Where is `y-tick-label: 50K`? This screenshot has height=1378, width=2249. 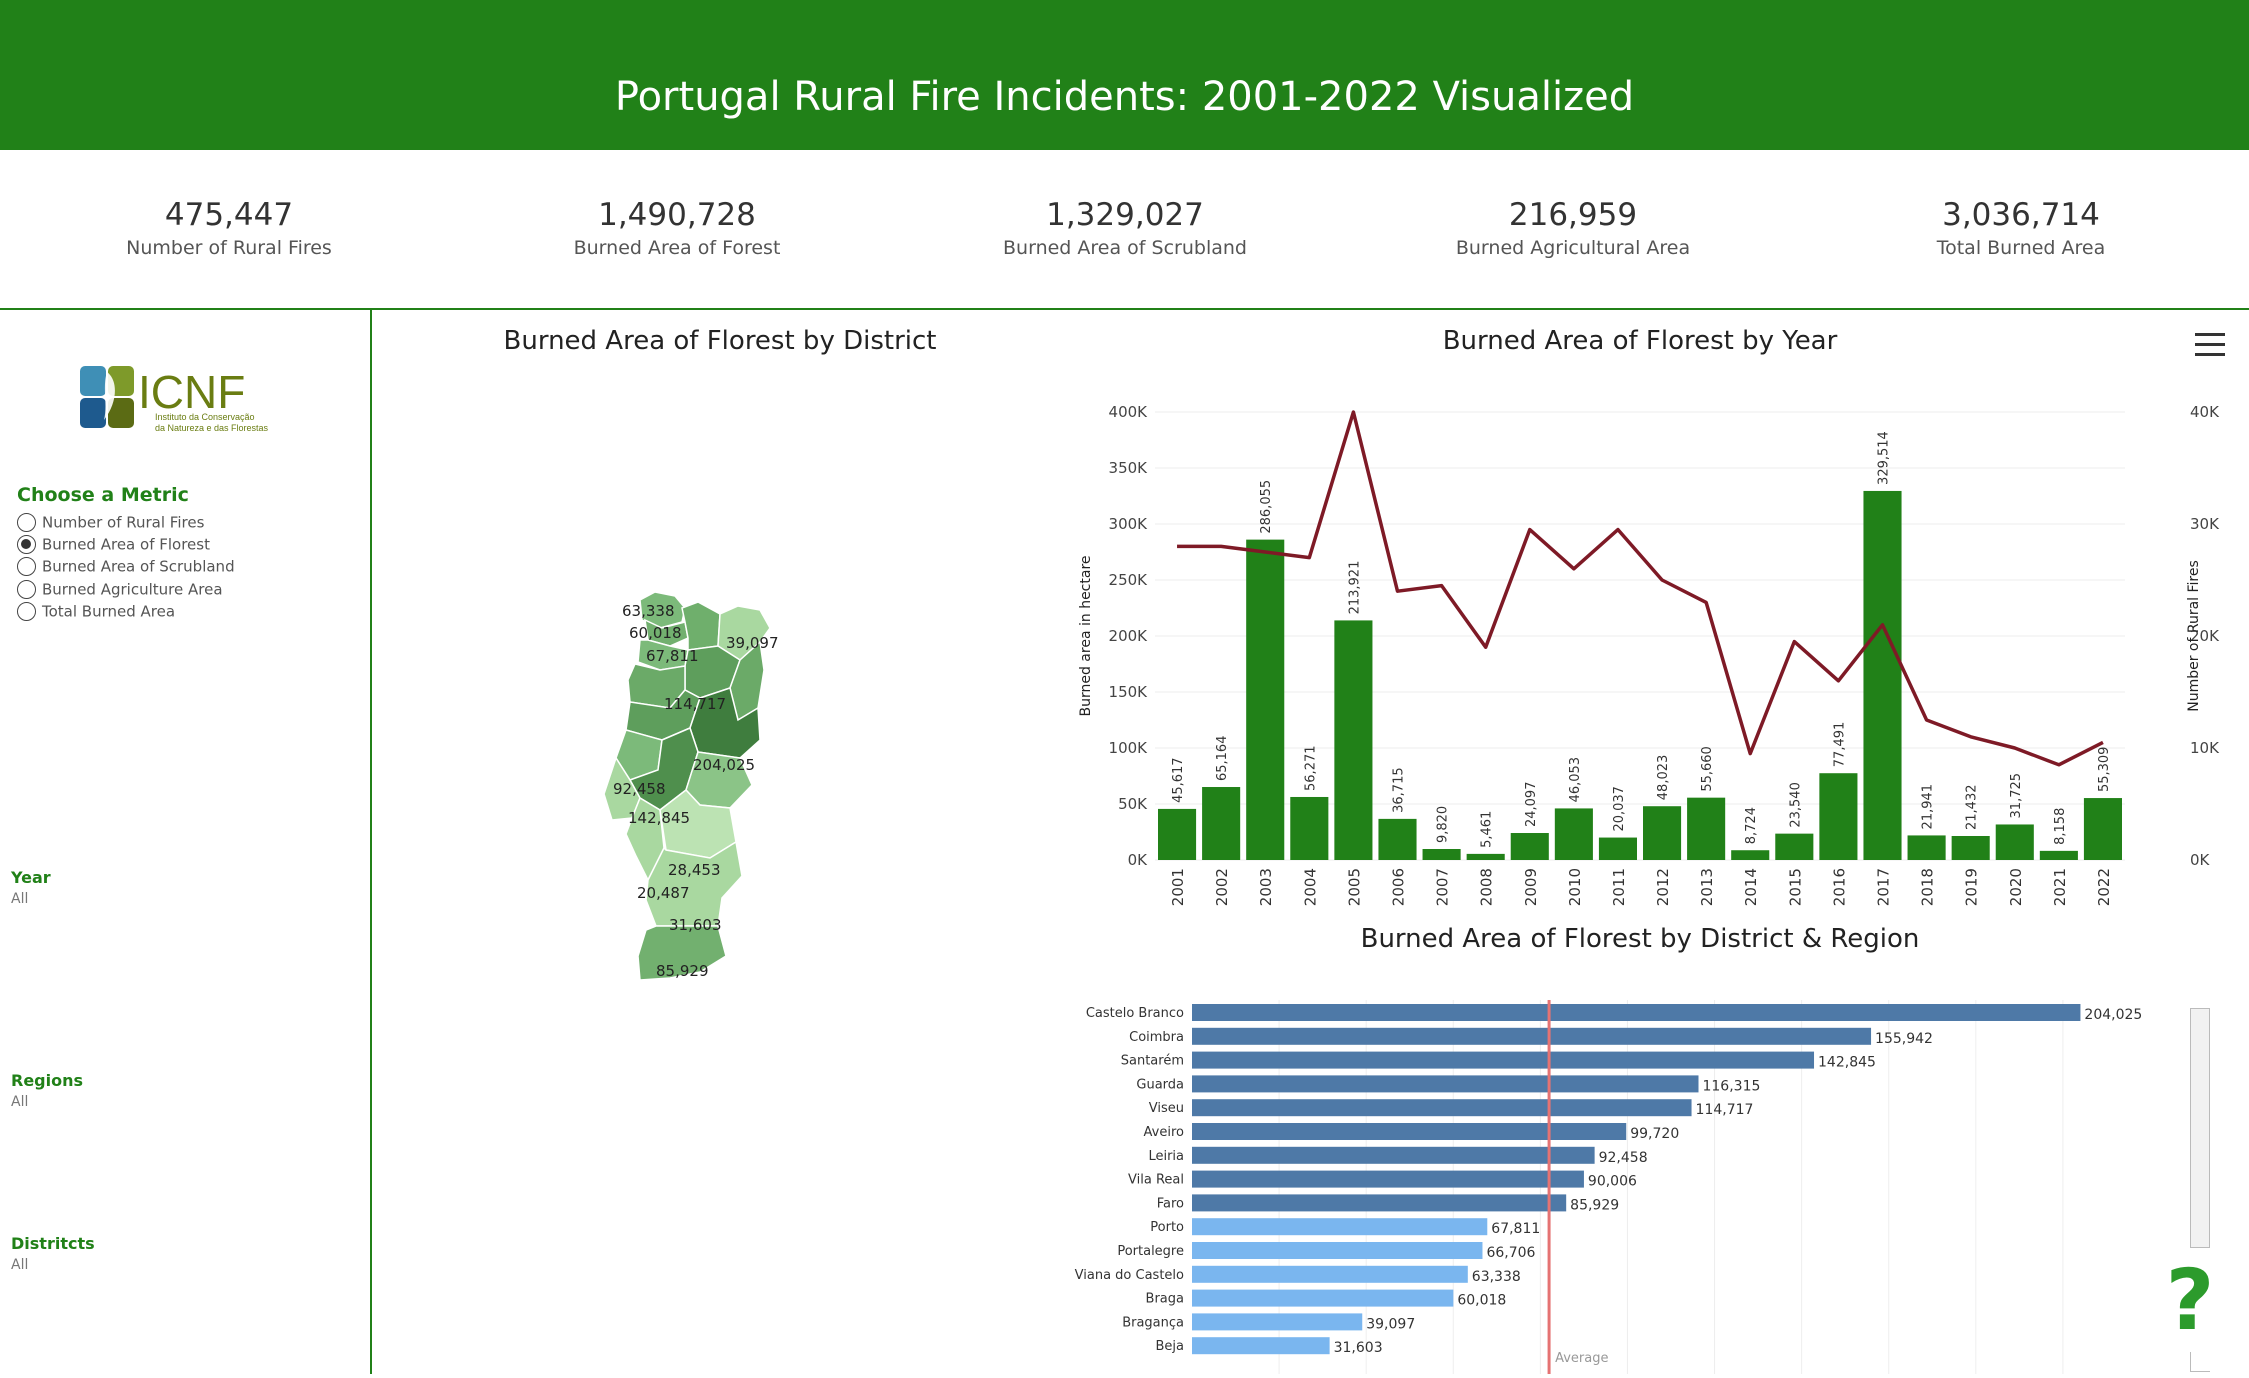 y-tick-label: 50K is located at coordinates (1133, 804).